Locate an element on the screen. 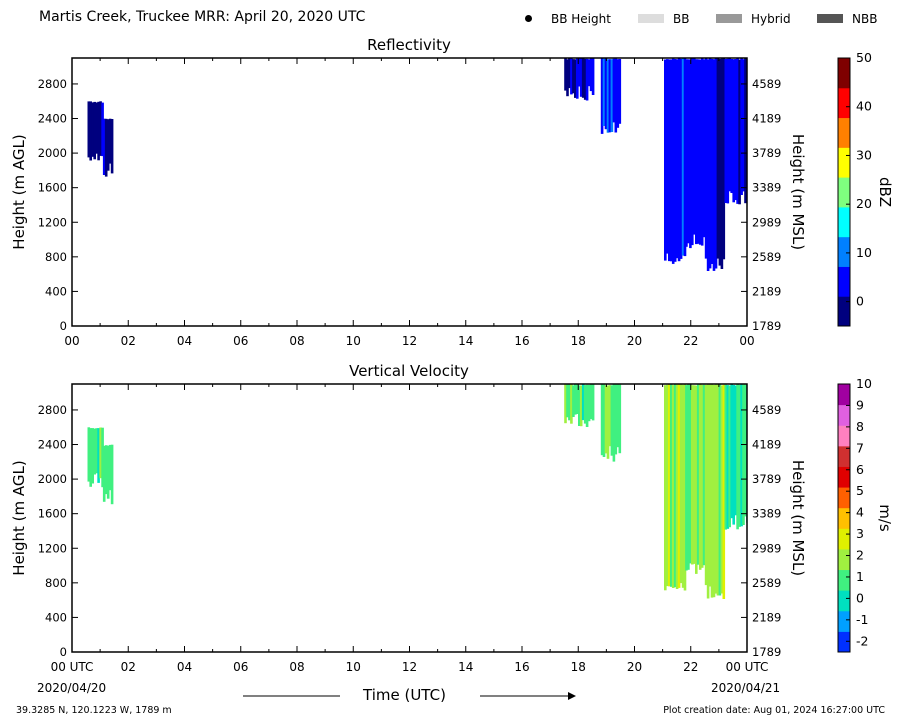 This screenshot has height=725, width=900. bb-legend-swatch is located at coordinates (651, 18).